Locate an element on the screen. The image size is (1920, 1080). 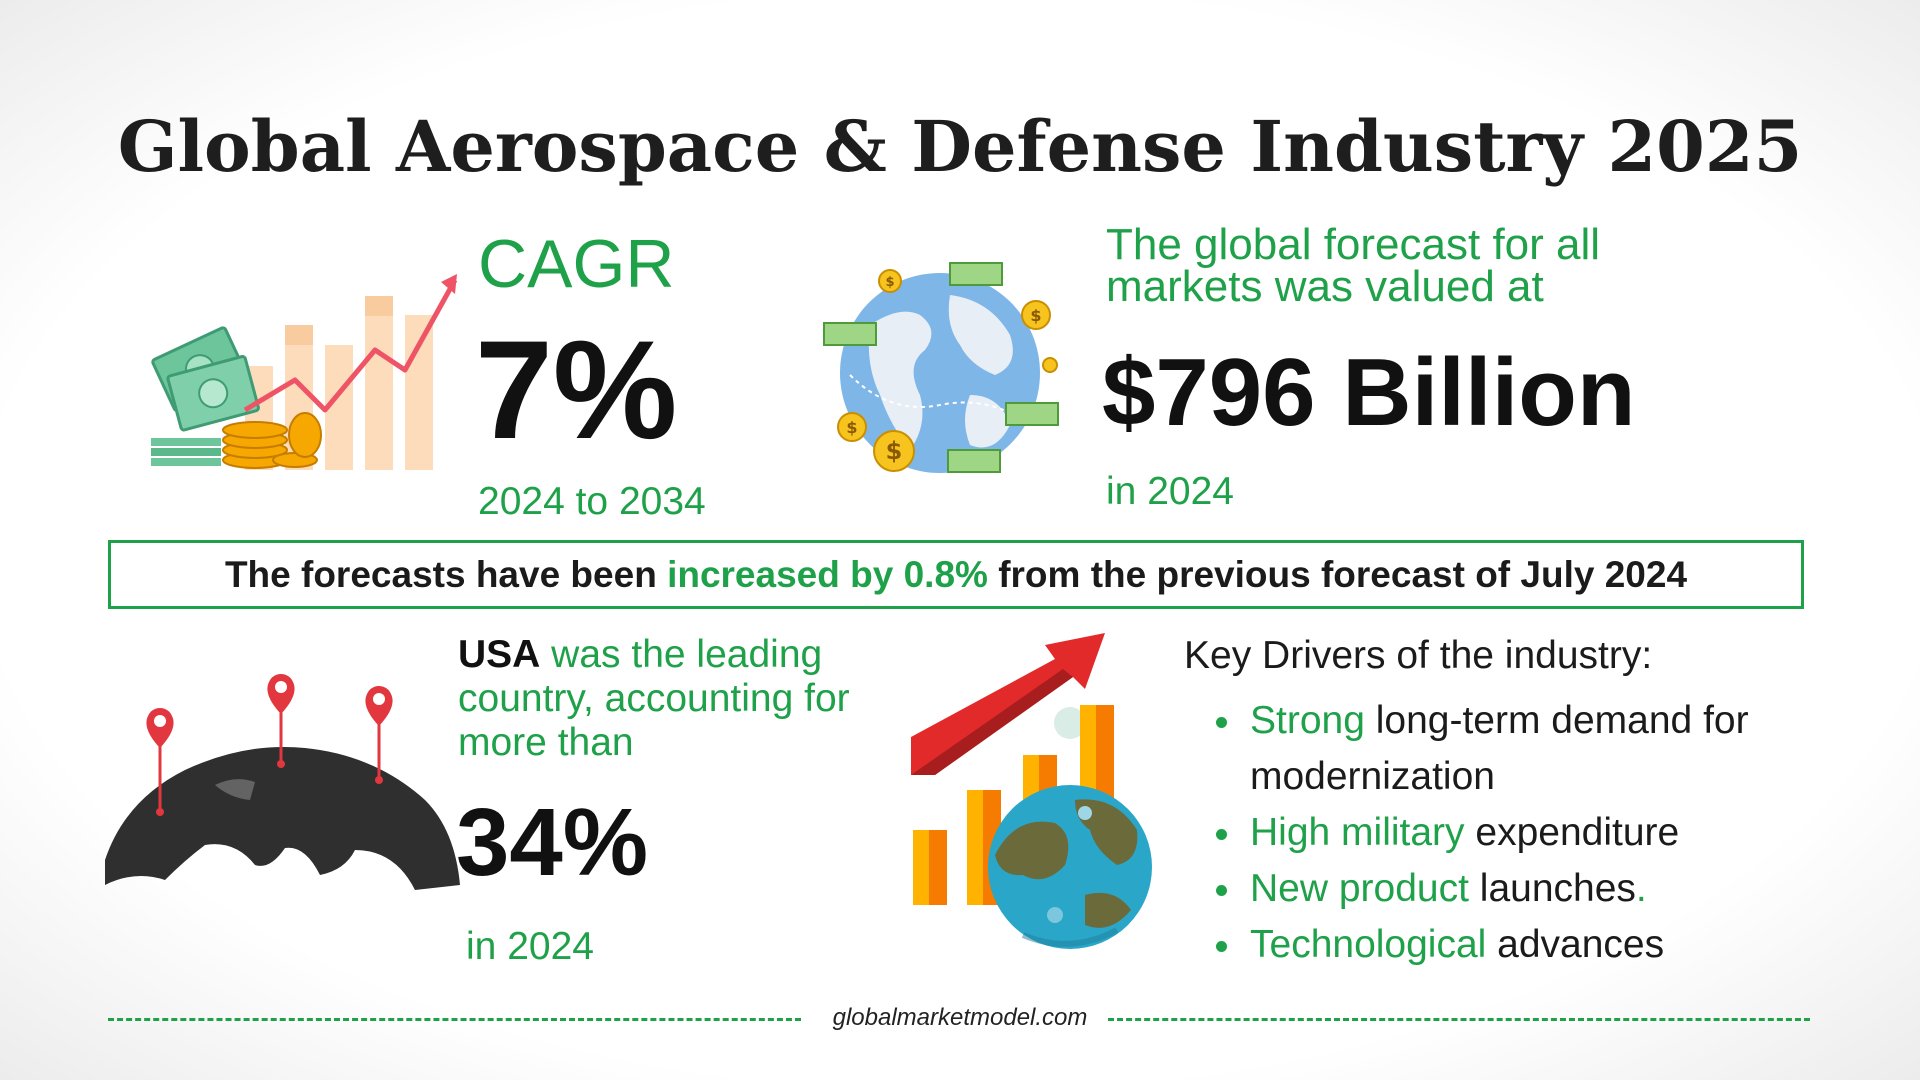
list-item: Technological advances is located at coordinates (1516, 945).